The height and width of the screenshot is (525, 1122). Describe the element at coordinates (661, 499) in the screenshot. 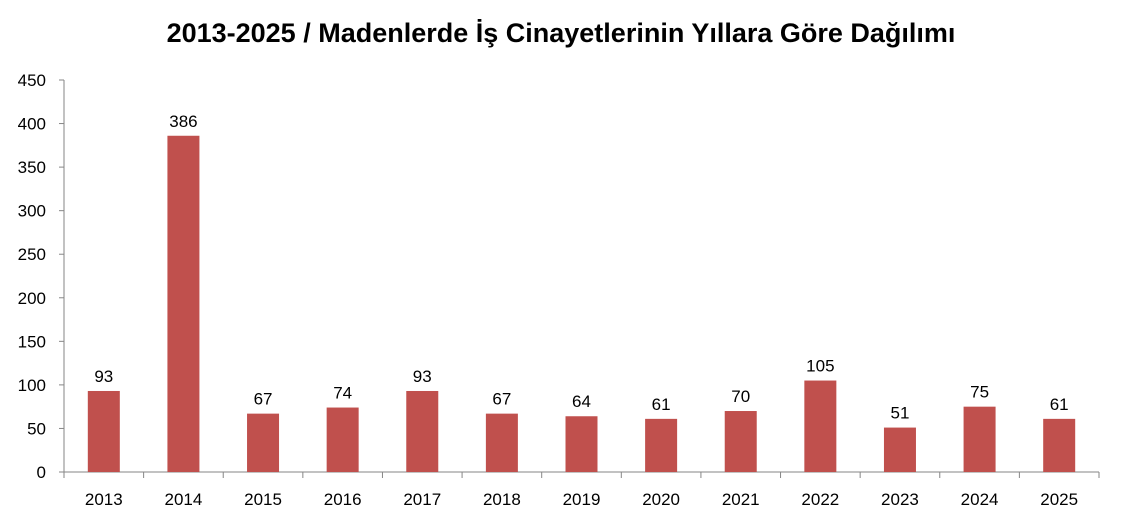

I see `x-tick-label: 2020` at that location.